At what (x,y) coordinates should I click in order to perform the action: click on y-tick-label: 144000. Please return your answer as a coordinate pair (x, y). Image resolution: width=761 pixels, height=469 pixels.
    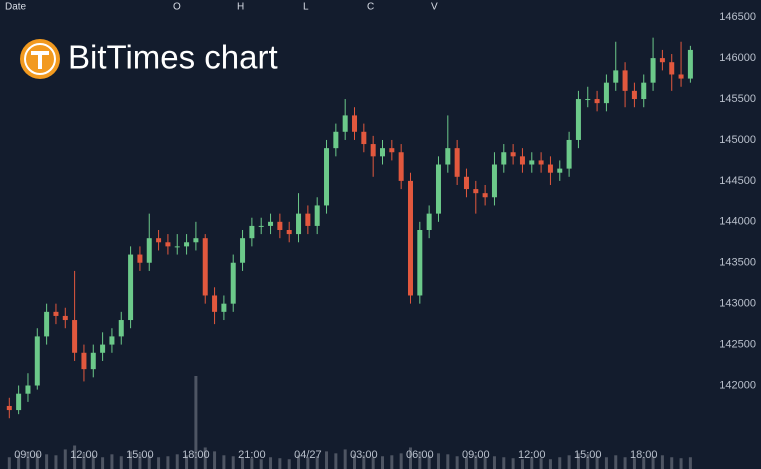
    Looking at the image, I should click on (737, 222).